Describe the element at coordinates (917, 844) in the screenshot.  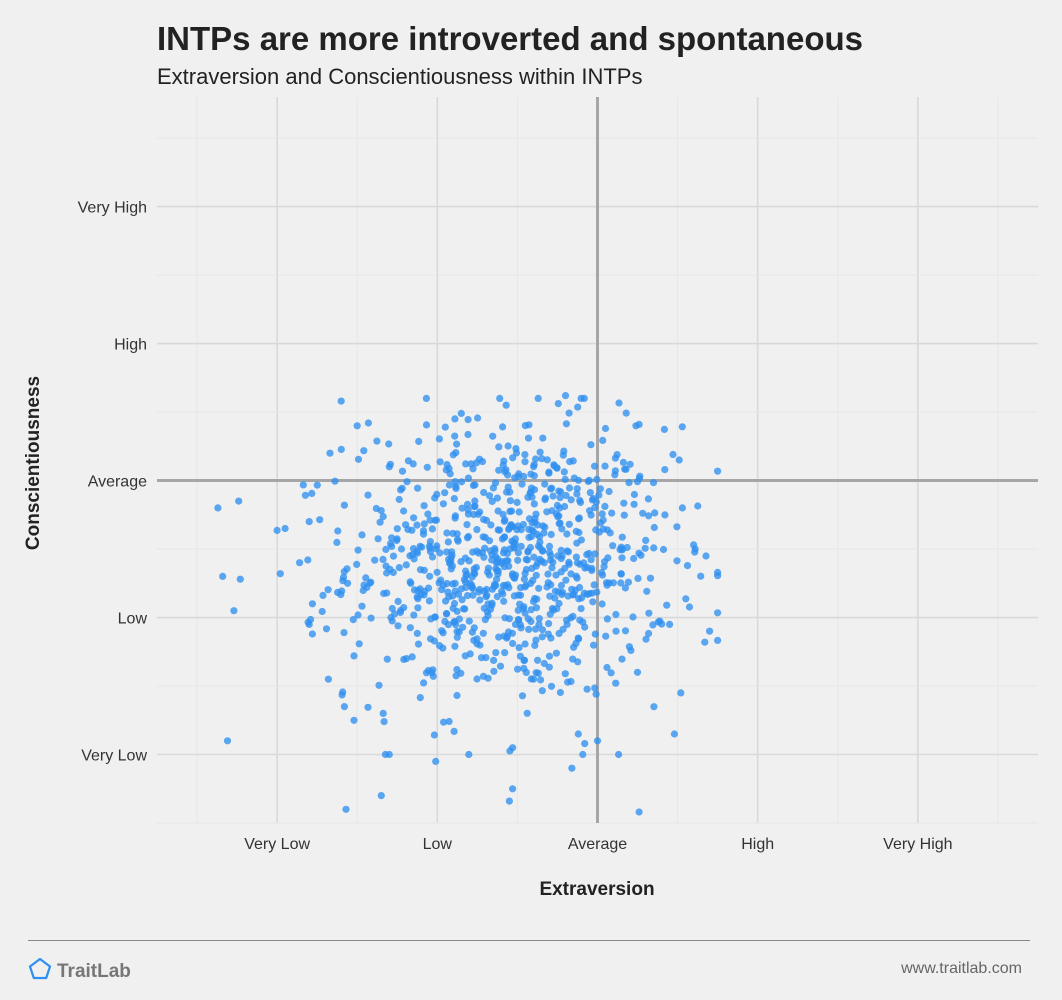
I see `x-tick-label: Very High` at that location.